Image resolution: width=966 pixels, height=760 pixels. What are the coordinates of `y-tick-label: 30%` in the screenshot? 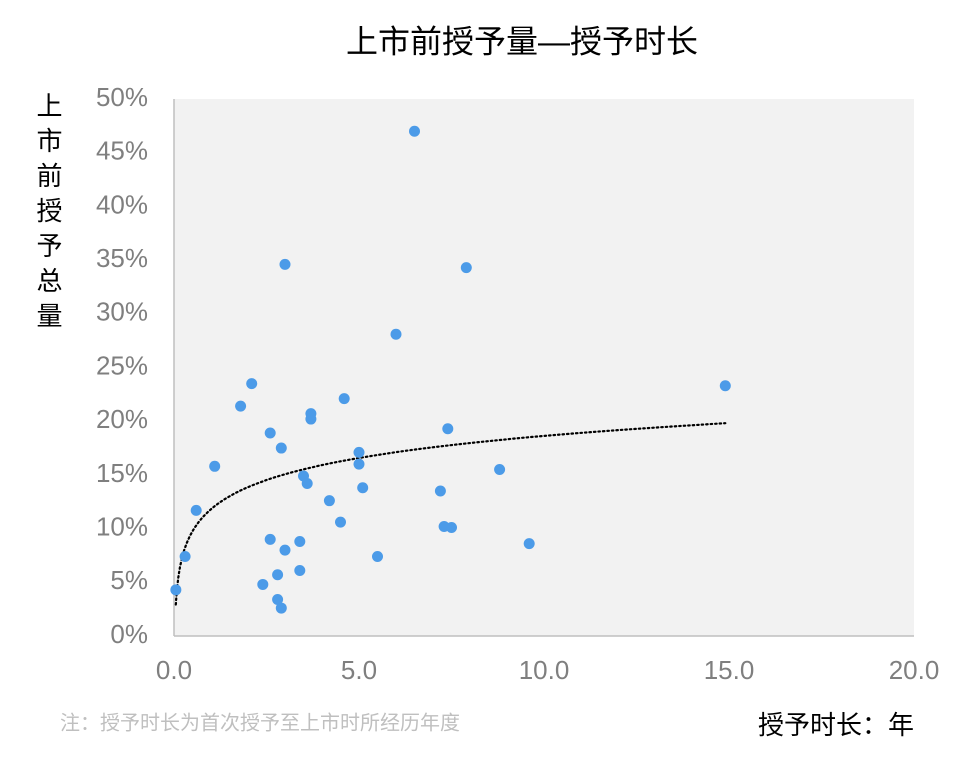 It's located at (122, 312).